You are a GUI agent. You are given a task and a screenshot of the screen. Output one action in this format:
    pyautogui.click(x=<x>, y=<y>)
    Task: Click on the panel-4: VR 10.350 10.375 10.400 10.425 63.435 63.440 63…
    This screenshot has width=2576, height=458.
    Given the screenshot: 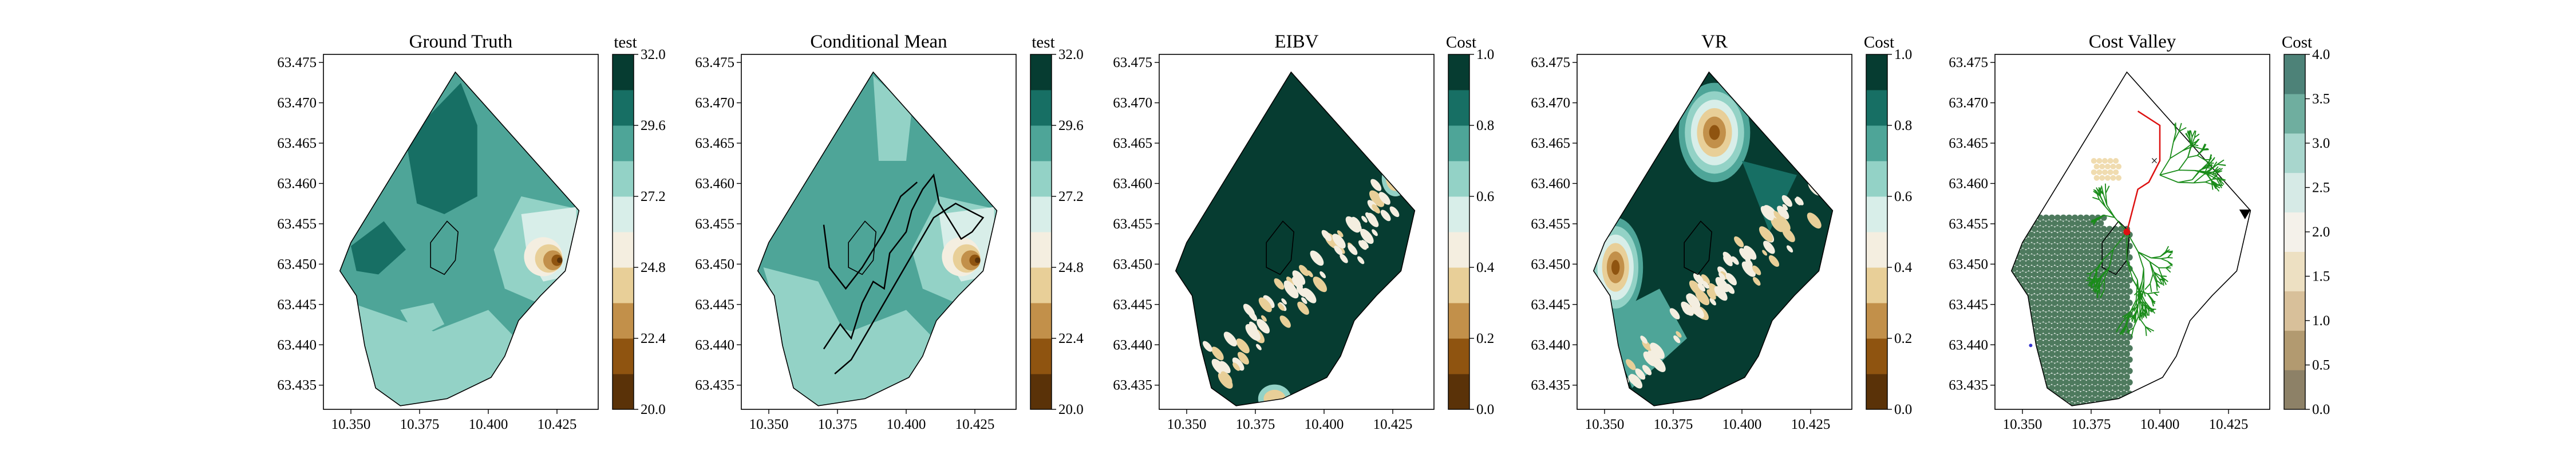 What is the action you would take?
    pyautogui.click(x=1722, y=232)
    